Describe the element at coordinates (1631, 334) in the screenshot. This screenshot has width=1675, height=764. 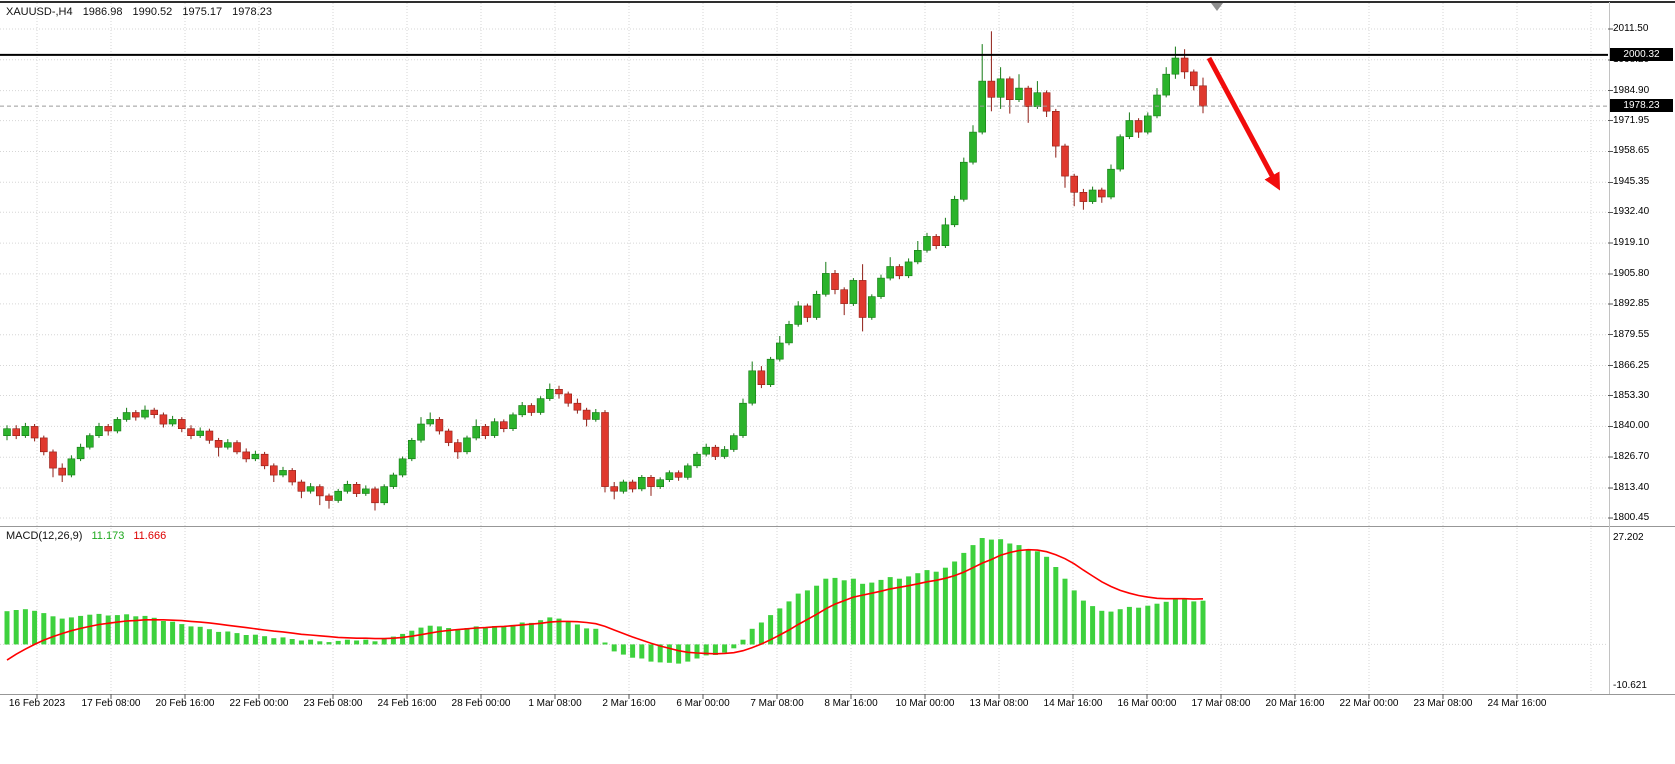
I see `price-tick-label: 1879.55` at that location.